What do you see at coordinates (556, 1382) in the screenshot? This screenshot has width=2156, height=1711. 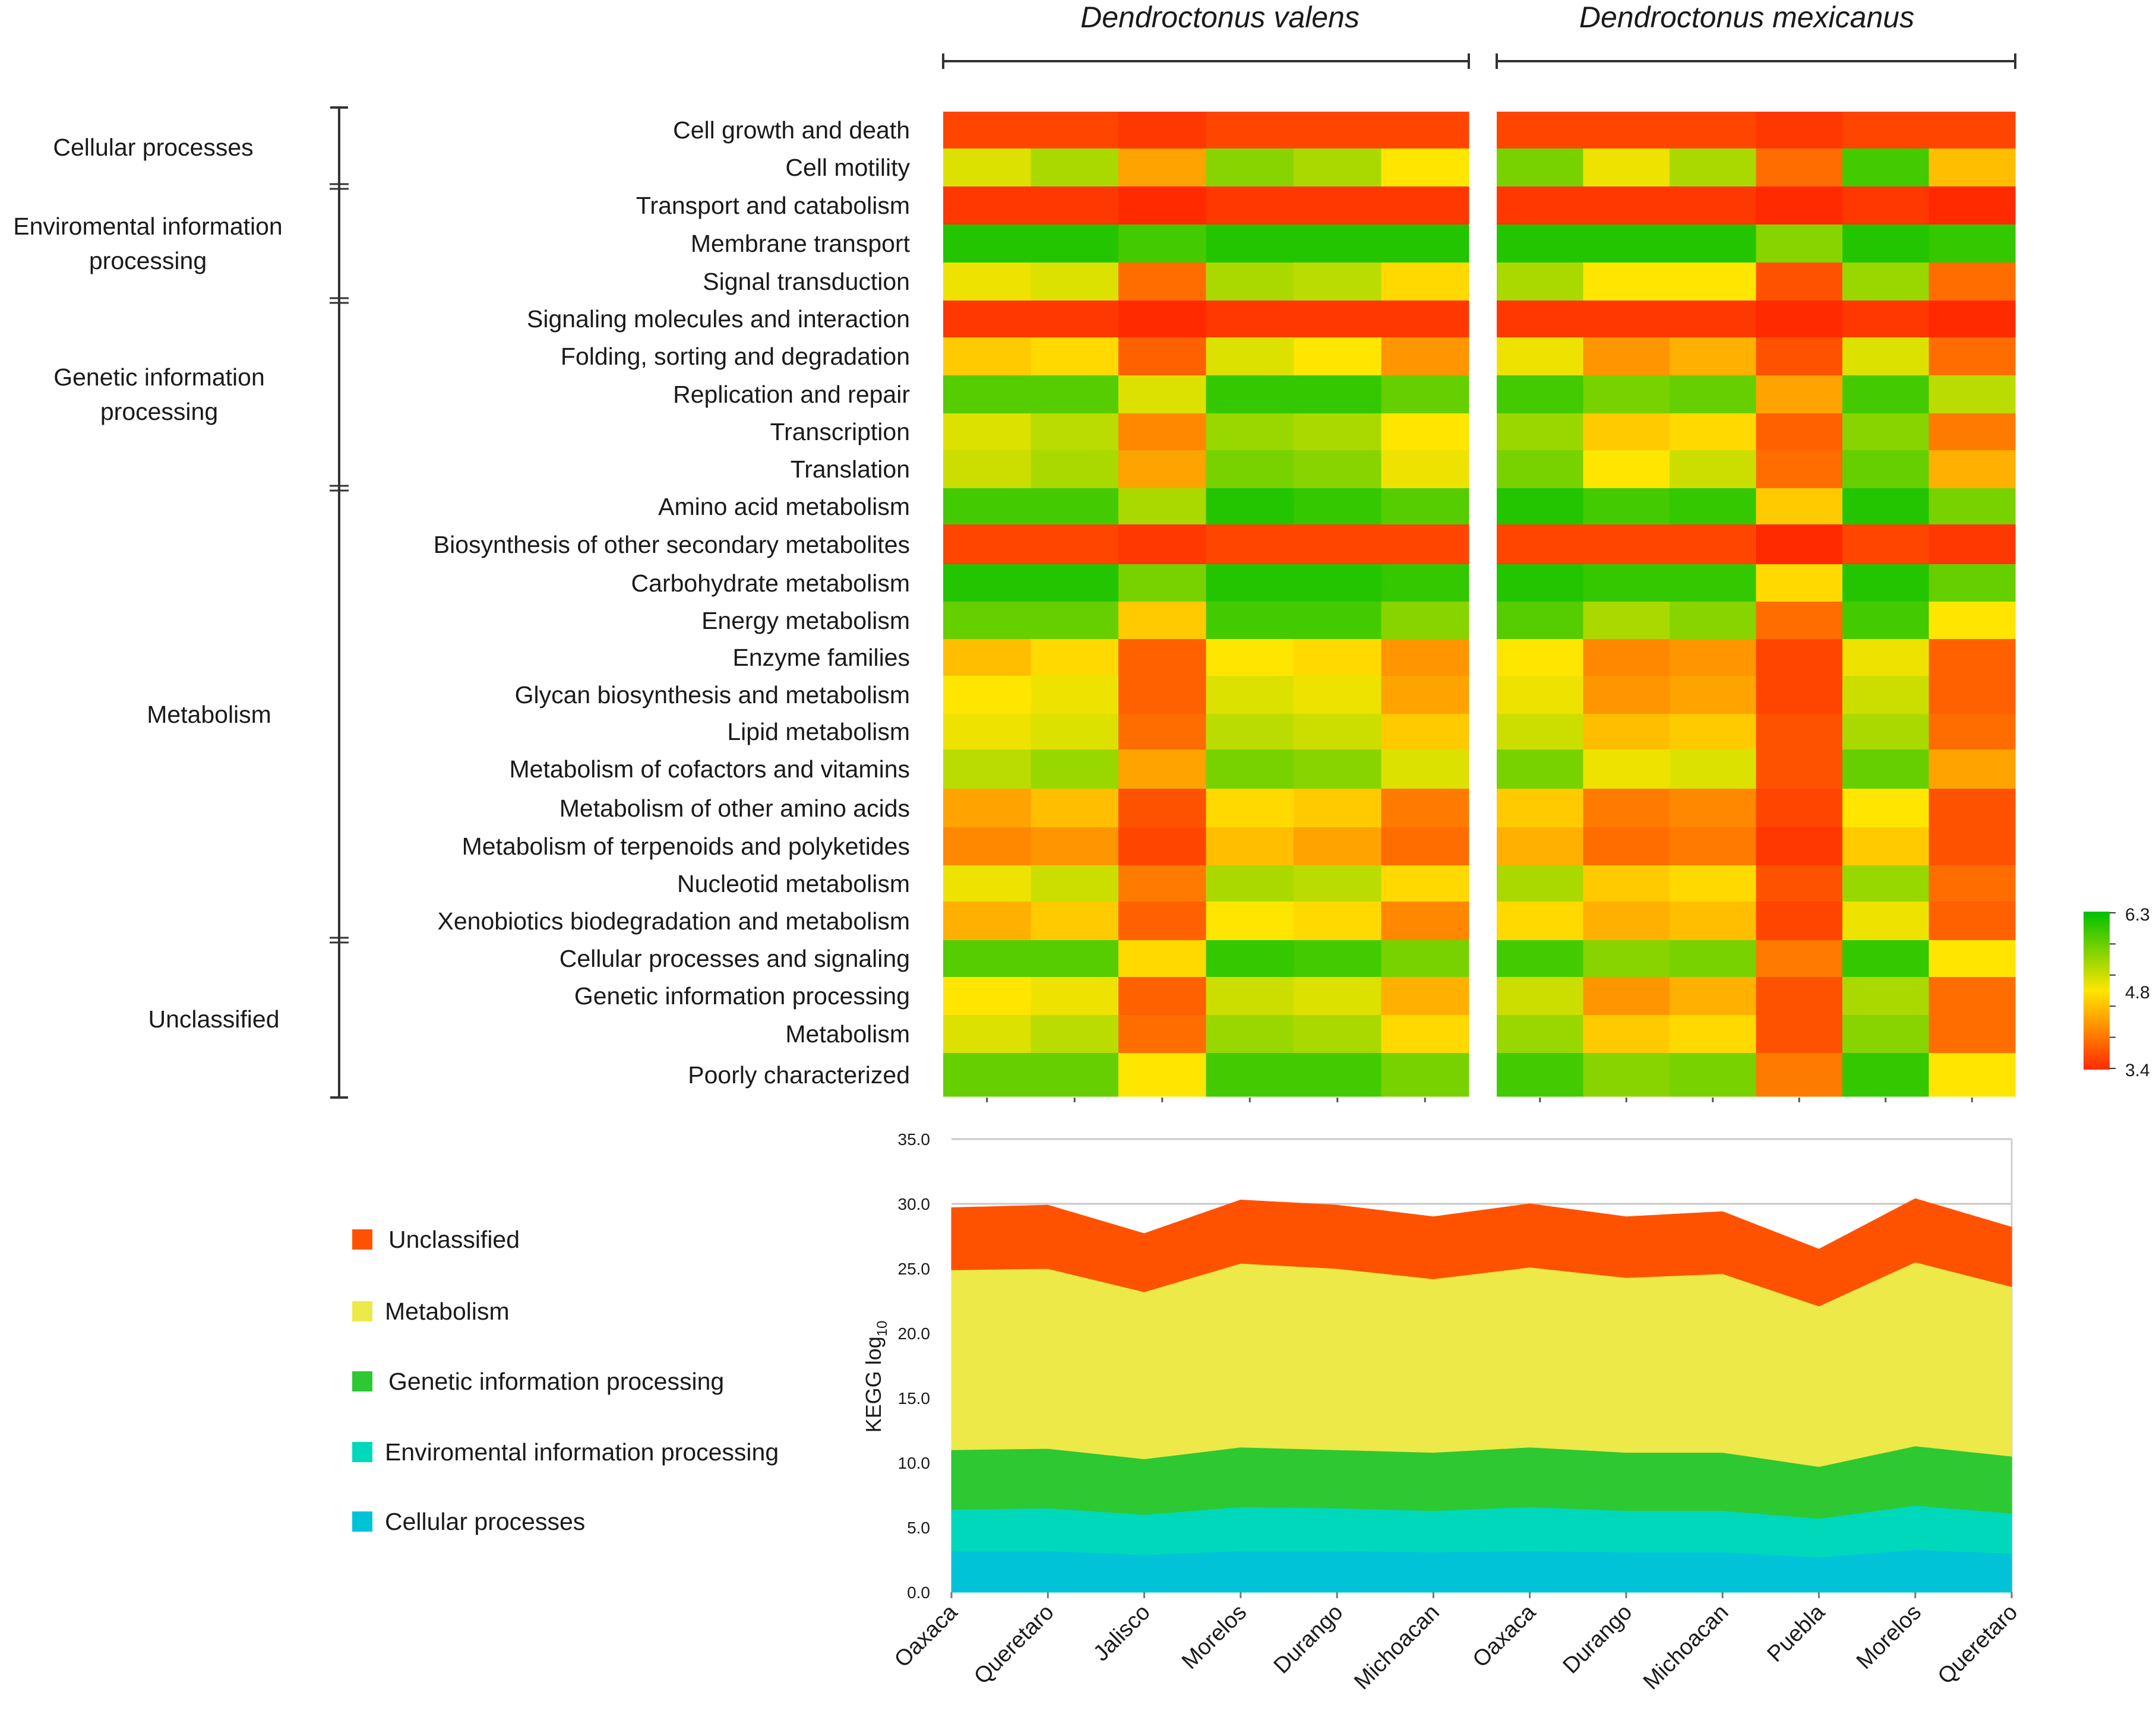 I see `legend-label-genetic-information-processing: Genetic information processing` at bounding box center [556, 1382].